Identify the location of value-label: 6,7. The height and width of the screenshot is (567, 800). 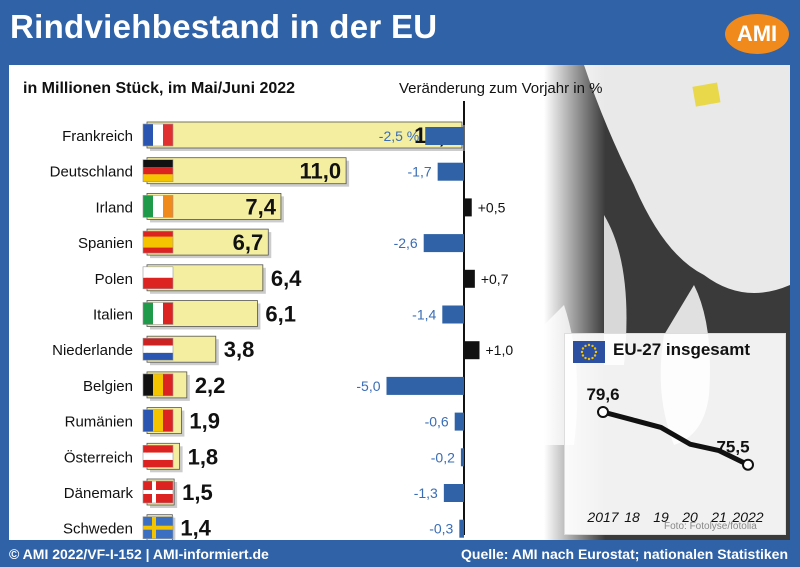
(248, 242).